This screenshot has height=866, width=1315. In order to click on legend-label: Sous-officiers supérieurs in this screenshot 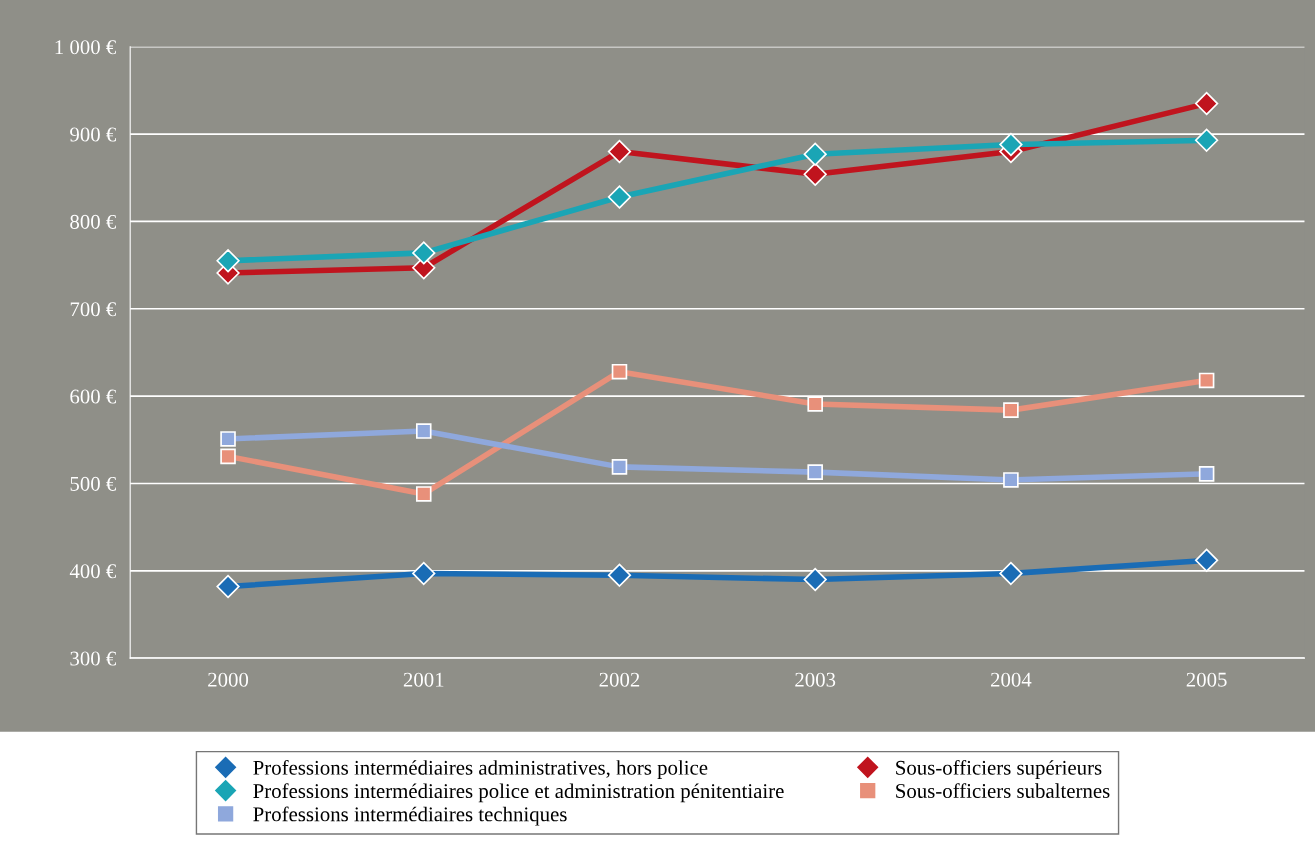, I will do `click(999, 769)`.